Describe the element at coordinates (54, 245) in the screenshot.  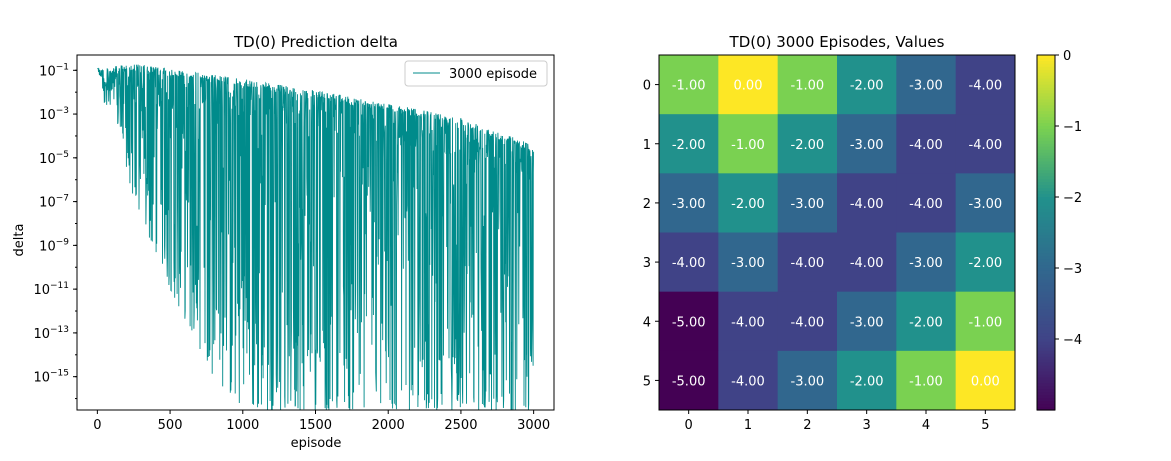
I see `y-tick-label: 10⁻⁹` at that location.